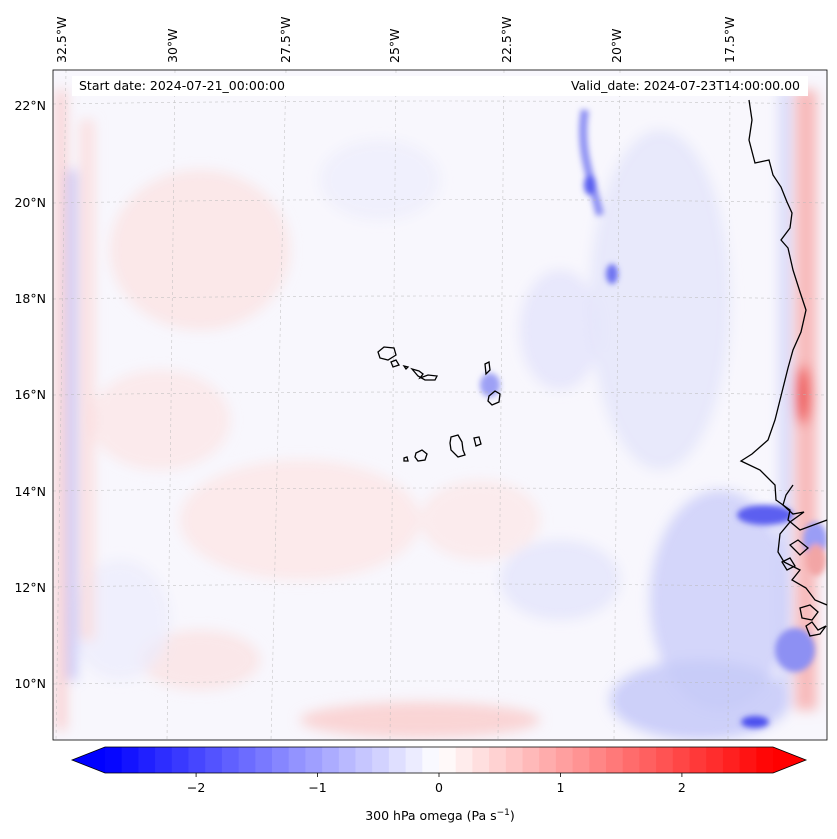  What do you see at coordinates (30, 202) in the screenshot?
I see `lat-label: 20°N` at bounding box center [30, 202].